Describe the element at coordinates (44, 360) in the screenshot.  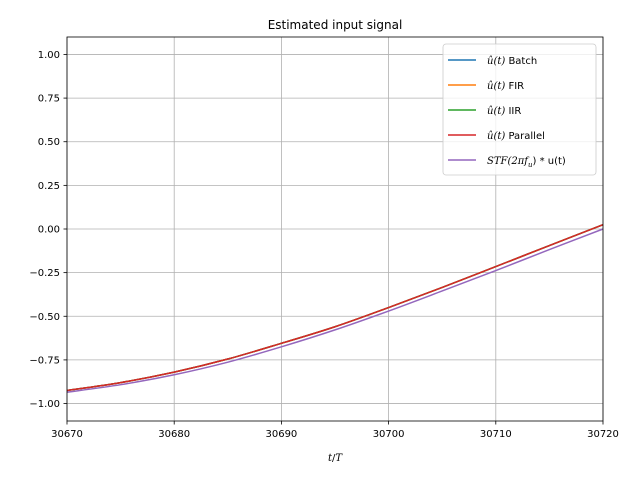
I see `y-tick-label: −0.75` at that location.